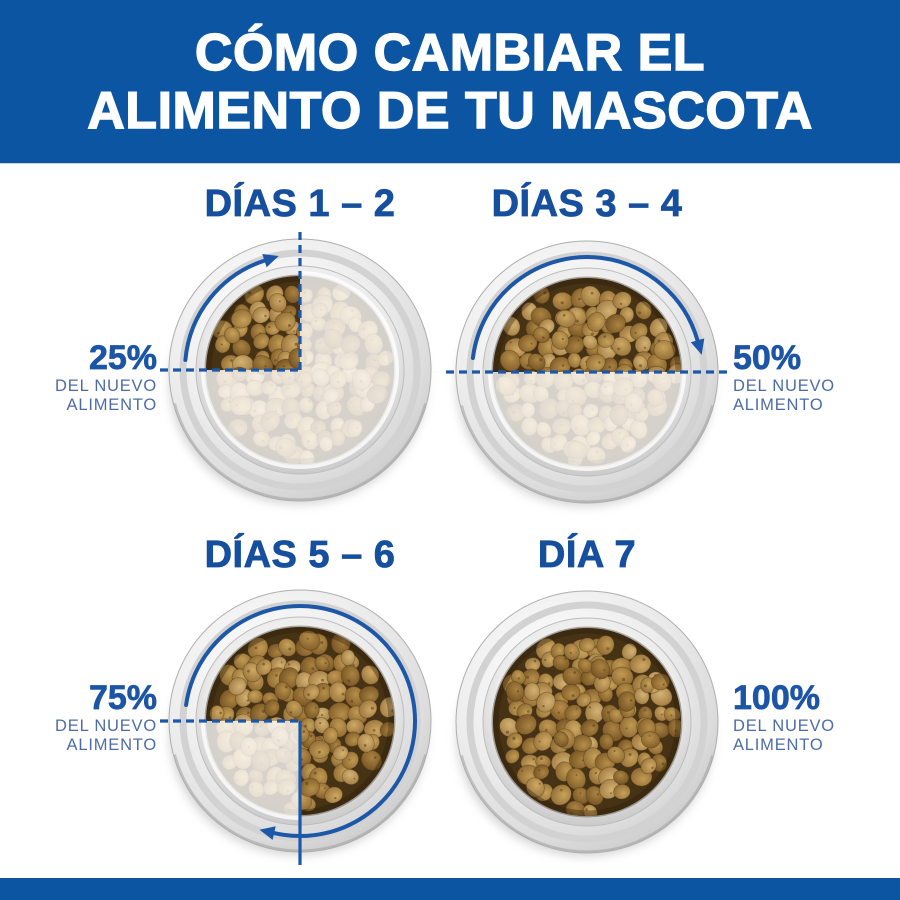  What do you see at coordinates (587, 555) in the screenshot?
I see `panel-day-7-title: DÍA 7` at bounding box center [587, 555].